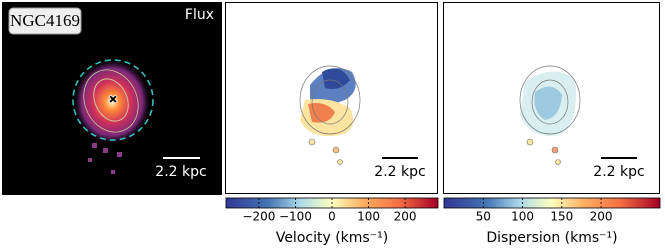  I want to click on colorbar-label: Dispersion (kms⁻¹), so click(551, 238).